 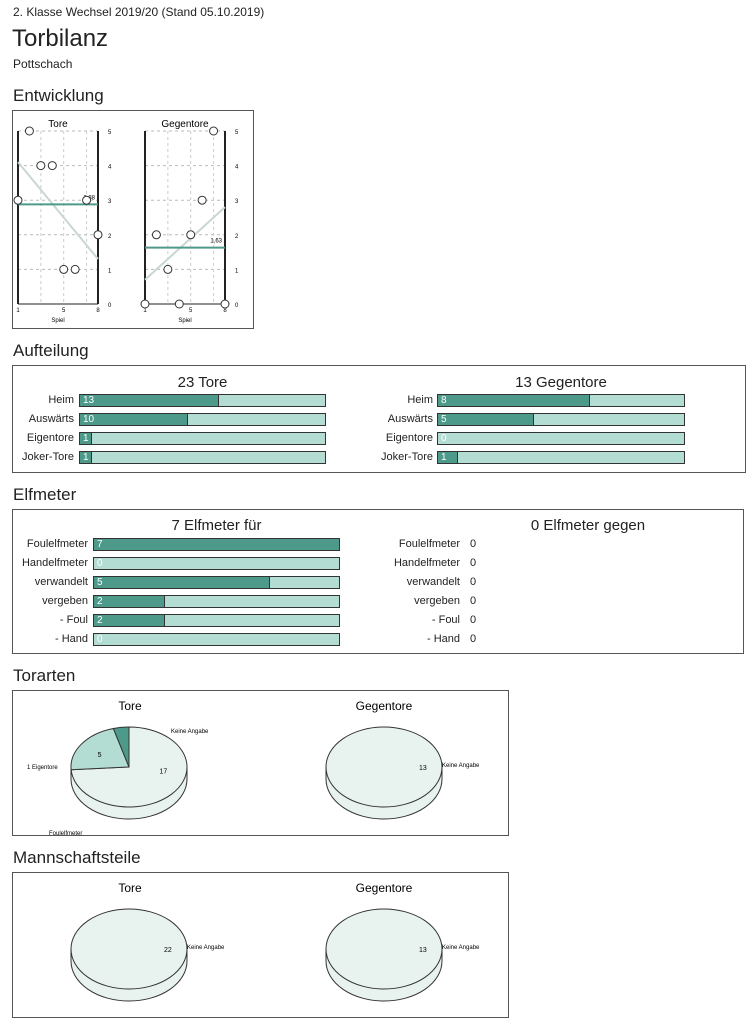 What do you see at coordinates (216, 242) in the screenshot?
I see `average-label: 1,63` at bounding box center [216, 242].